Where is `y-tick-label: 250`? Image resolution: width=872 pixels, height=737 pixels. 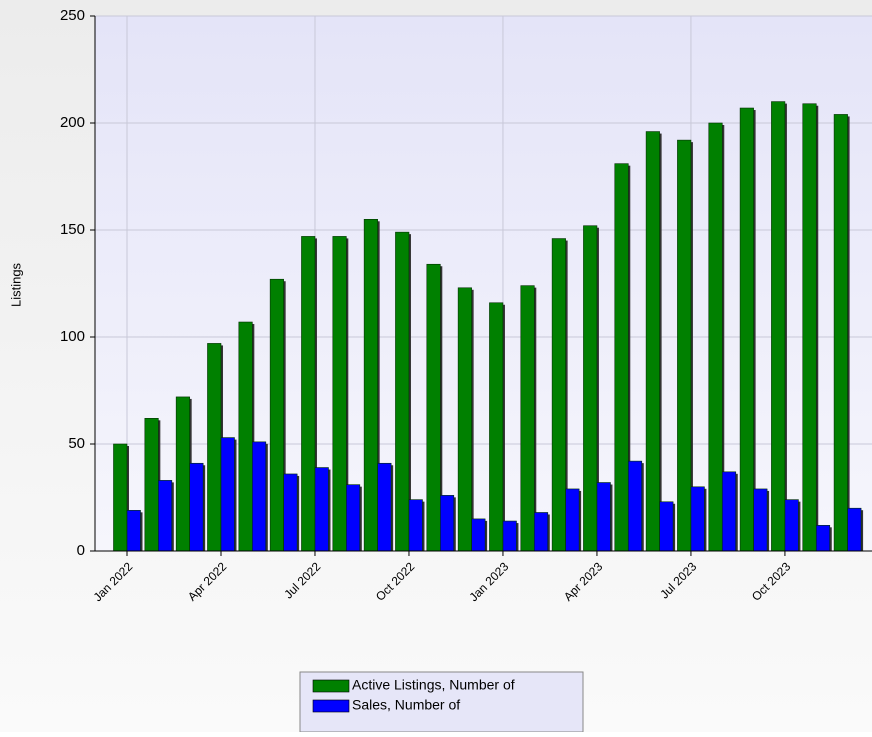 y-tick-label: 250 is located at coordinates (72, 15).